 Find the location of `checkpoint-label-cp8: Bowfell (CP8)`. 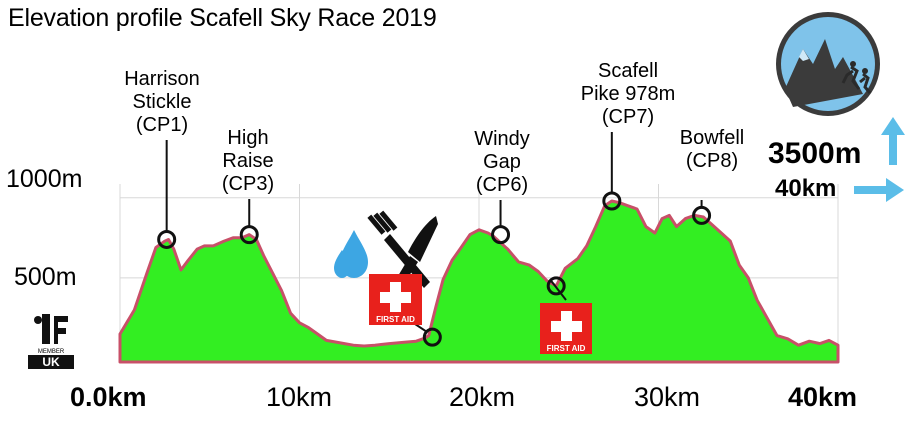

checkpoint-label-cp8: Bowfell (CP8) is located at coordinates (712, 149).